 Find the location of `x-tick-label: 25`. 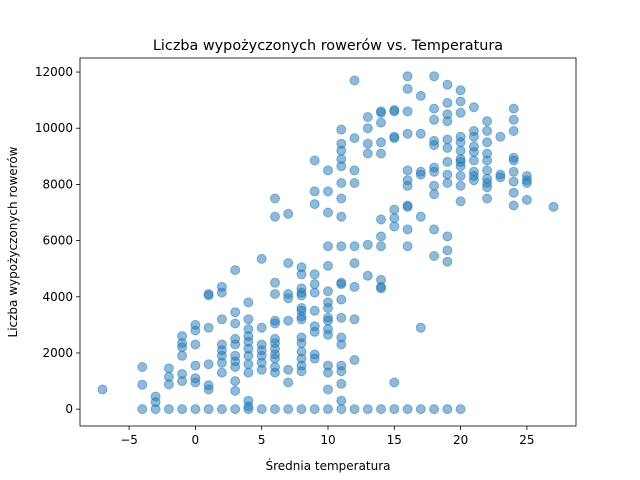

x-tick-label: 25 is located at coordinates (526, 440).